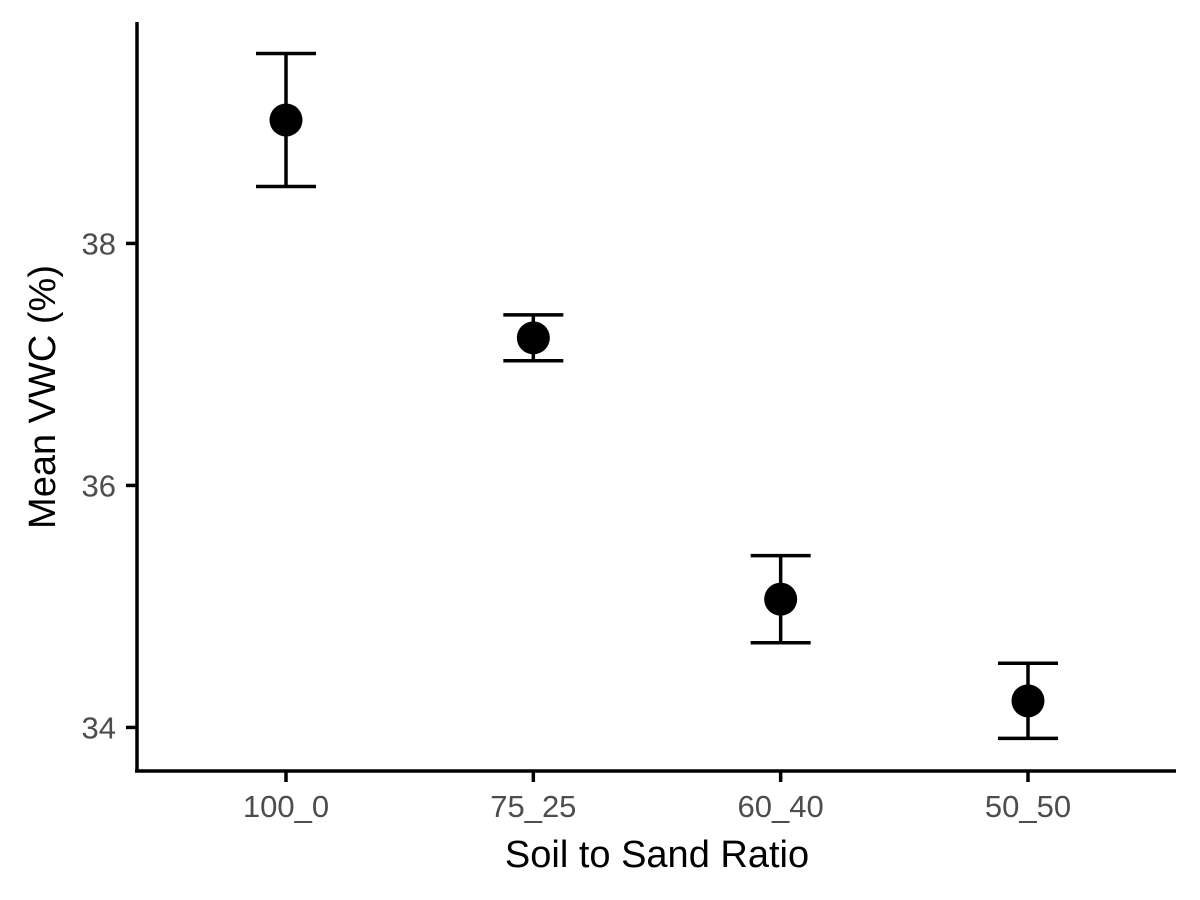 Image resolution: width=1200 pixels, height=900 pixels. Describe the element at coordinates (533, 806) in the screenshot. I see `x-tick-label: 75_25` at that location.